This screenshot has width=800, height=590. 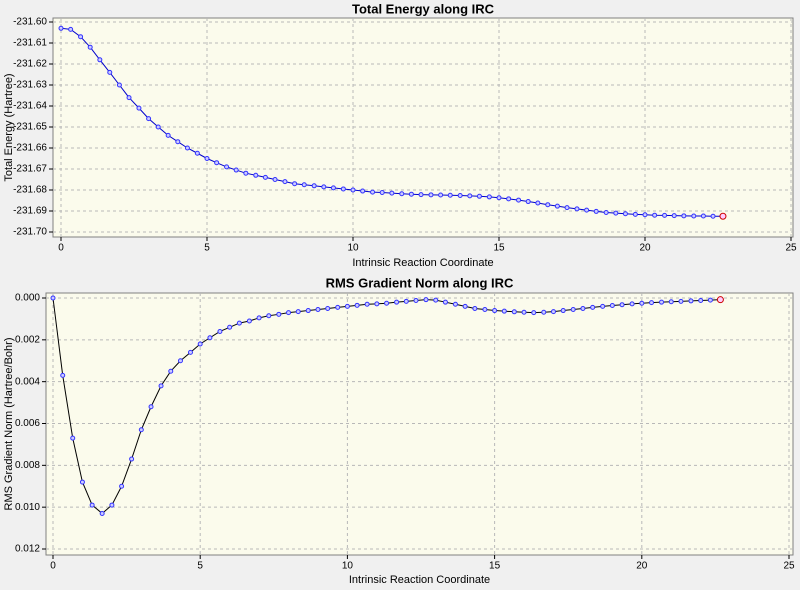 What do you see at coordinates (353, 248) in the screenshot?
I see `x-tick-label: 10` at bounding box center [353, 248].